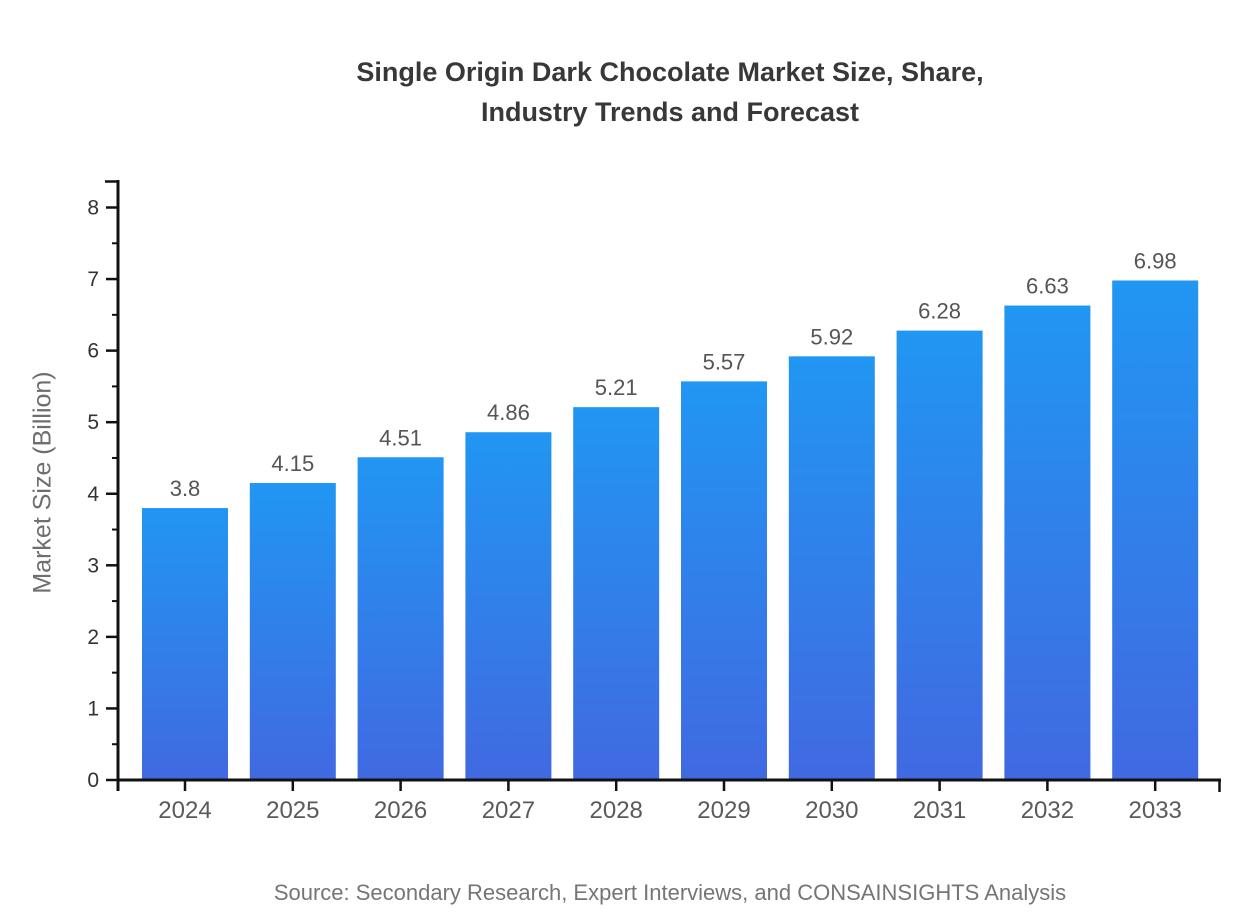  Describe the element at coordinates (1155, 260) in the screenshot. I see `bar-value-label: 6.98` at that location.